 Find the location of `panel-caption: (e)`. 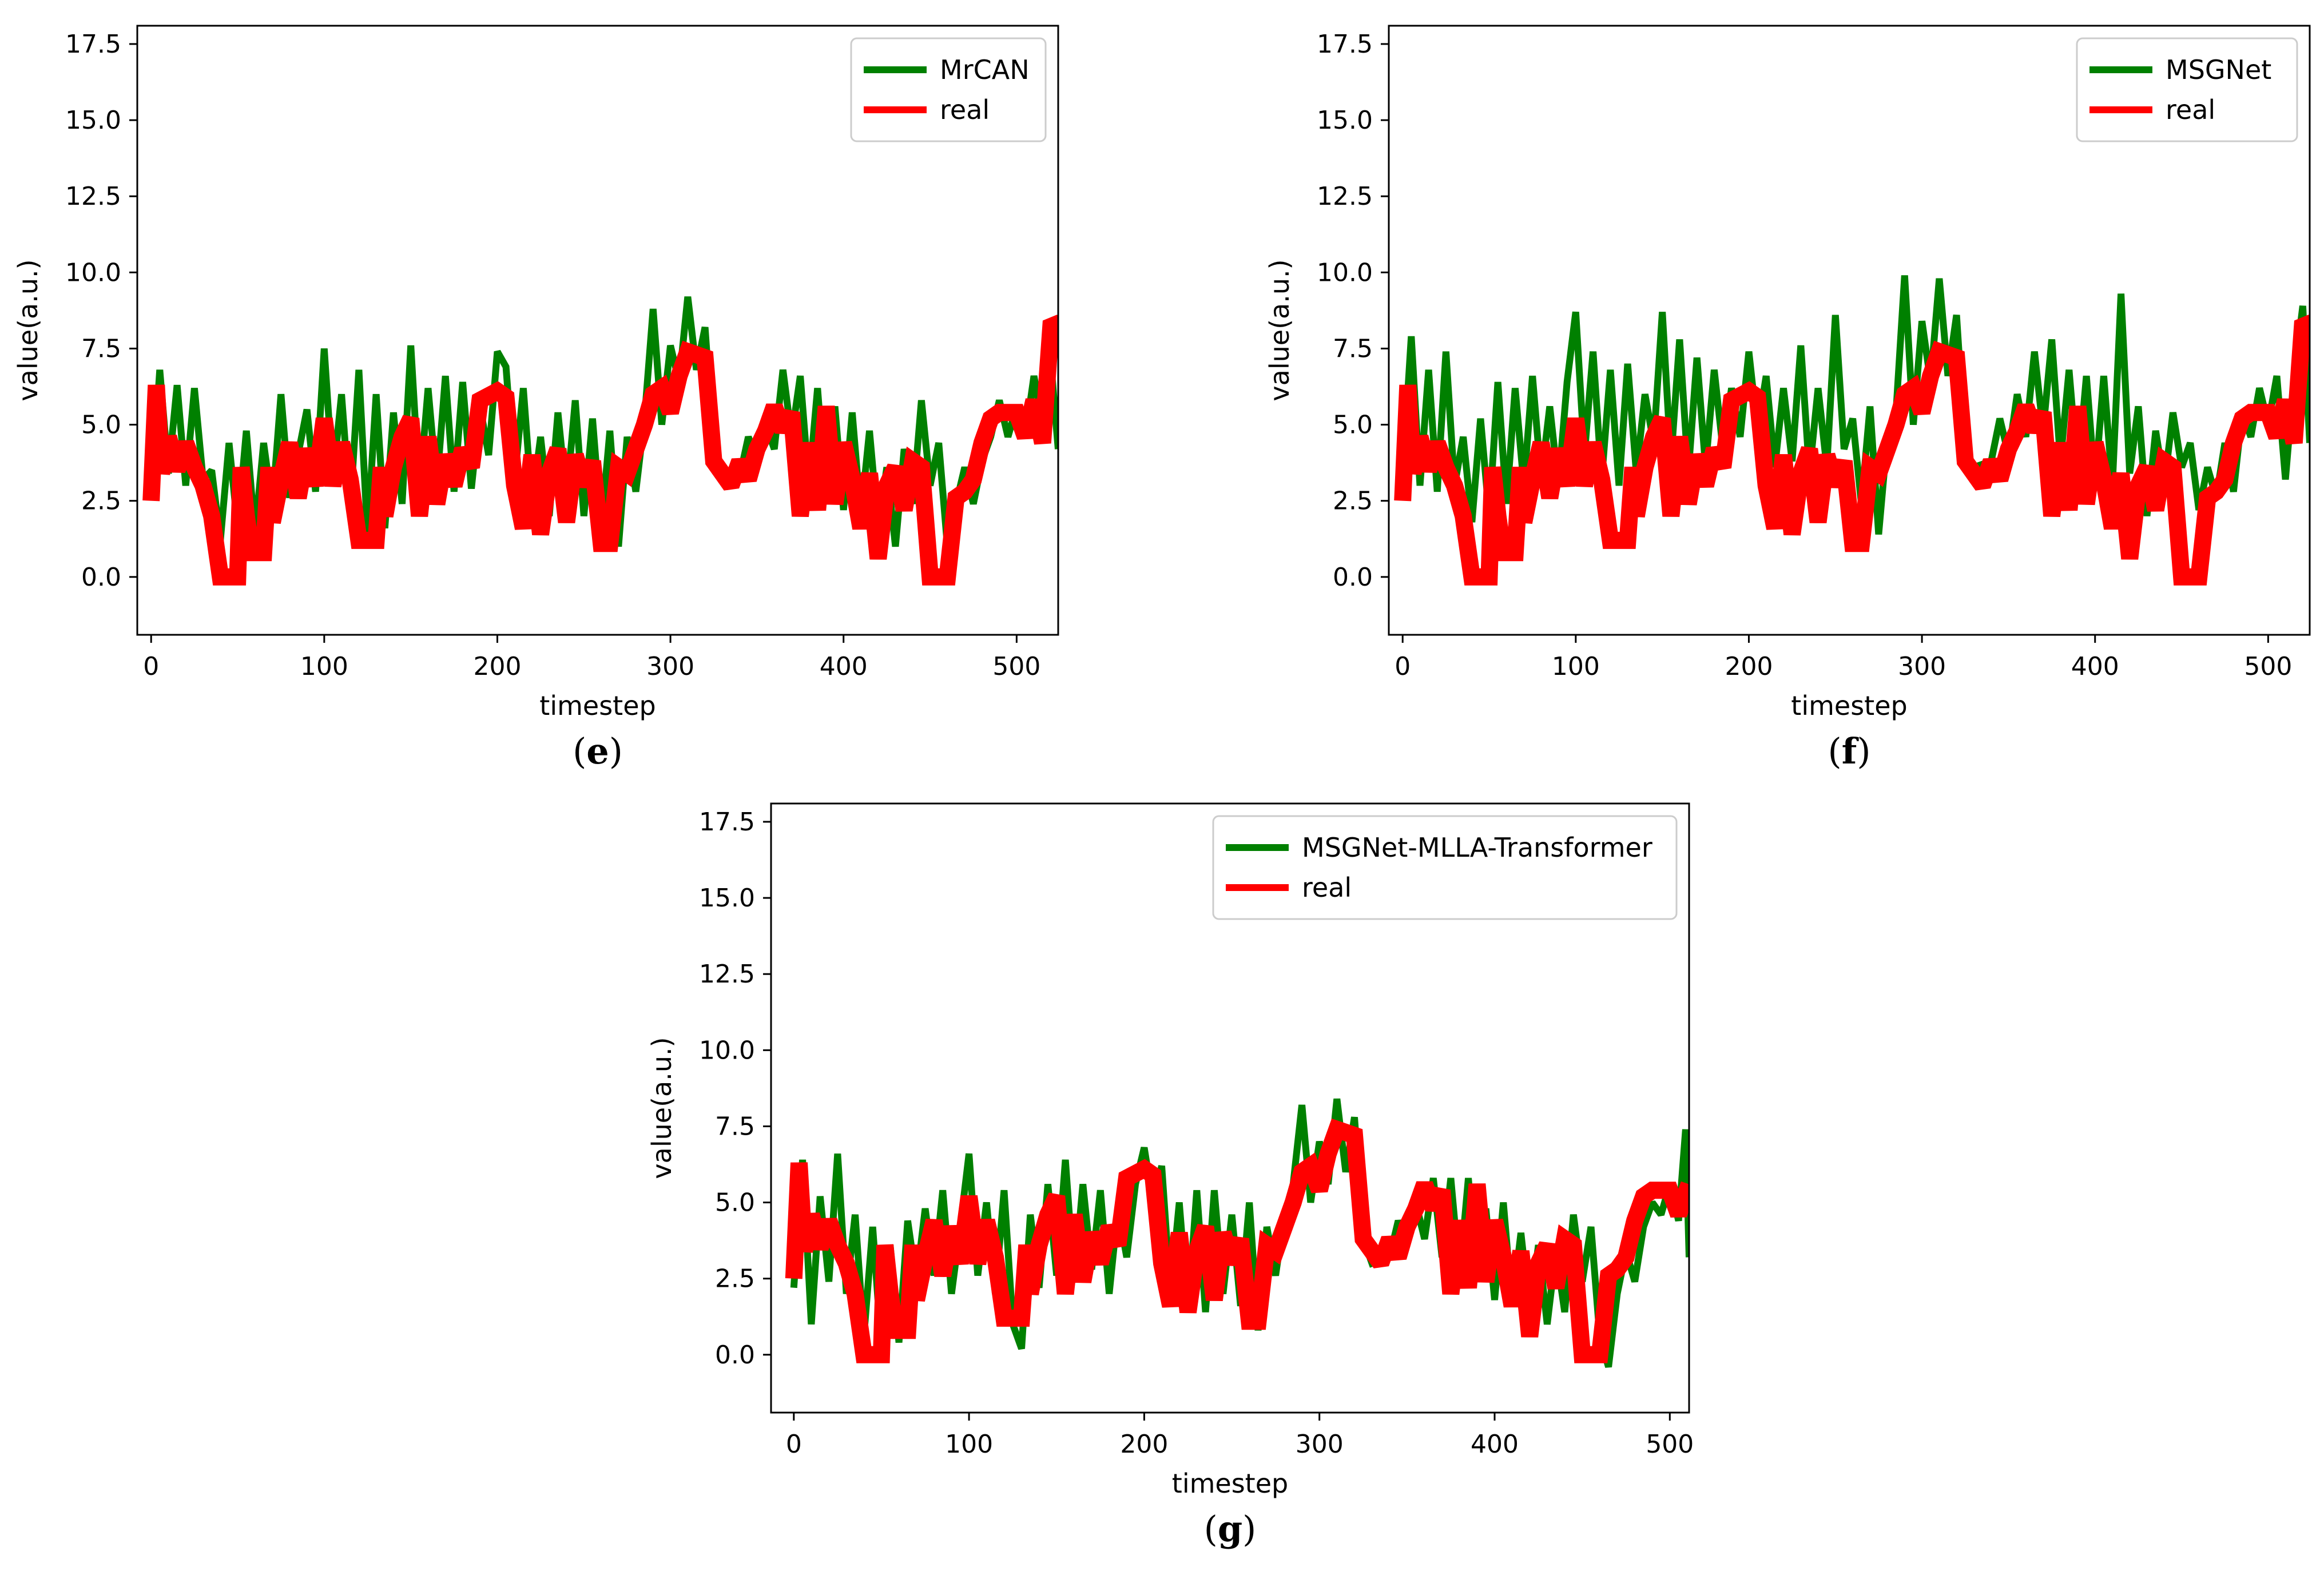

panel-caption: (e) is located at coordinates (598, 751).